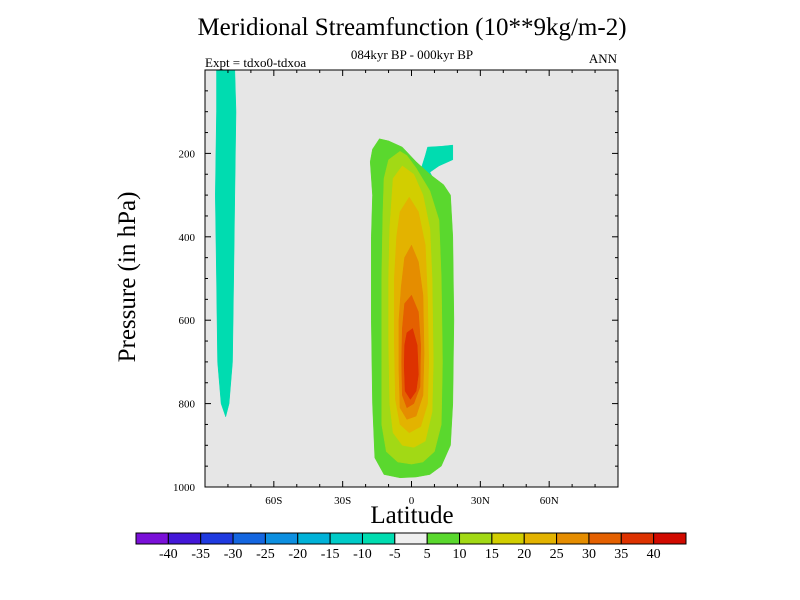 This screenshot has height=600, width=800. I want to click on y-tick-label: 400, so click(187, 238).